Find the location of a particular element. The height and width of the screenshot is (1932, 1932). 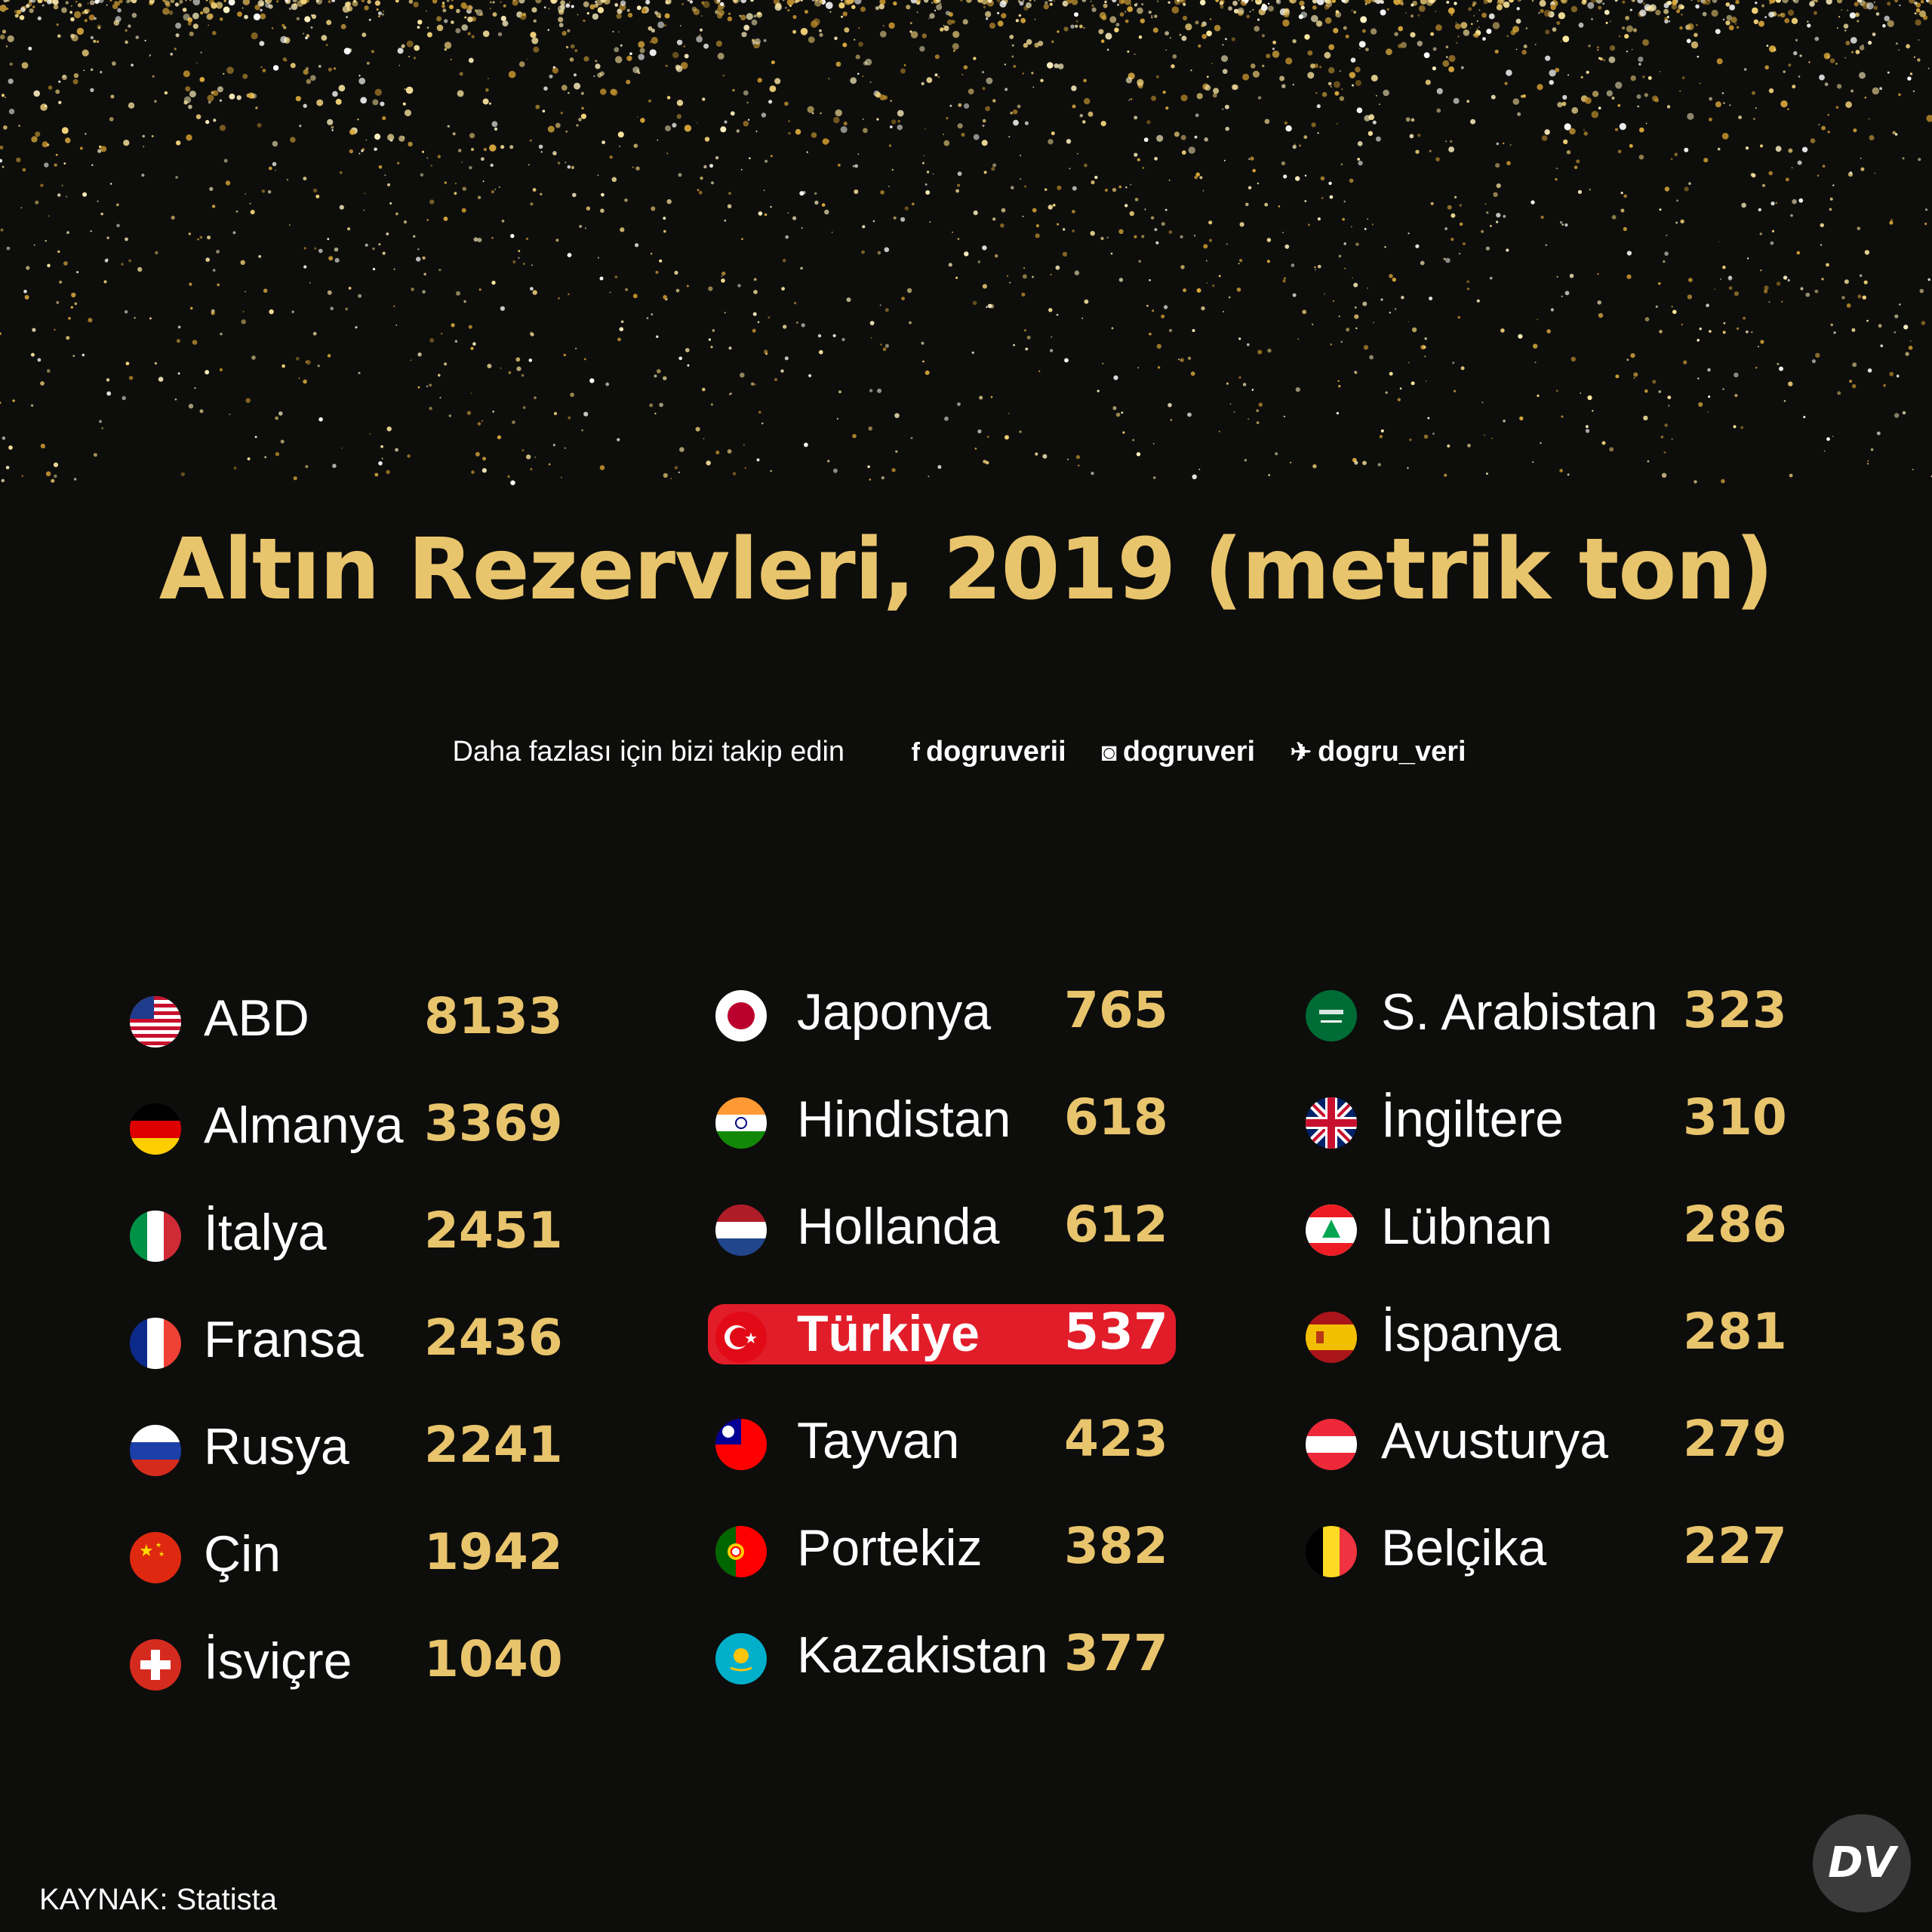

country-name: Fransa is located at coordinates (284, 1339).